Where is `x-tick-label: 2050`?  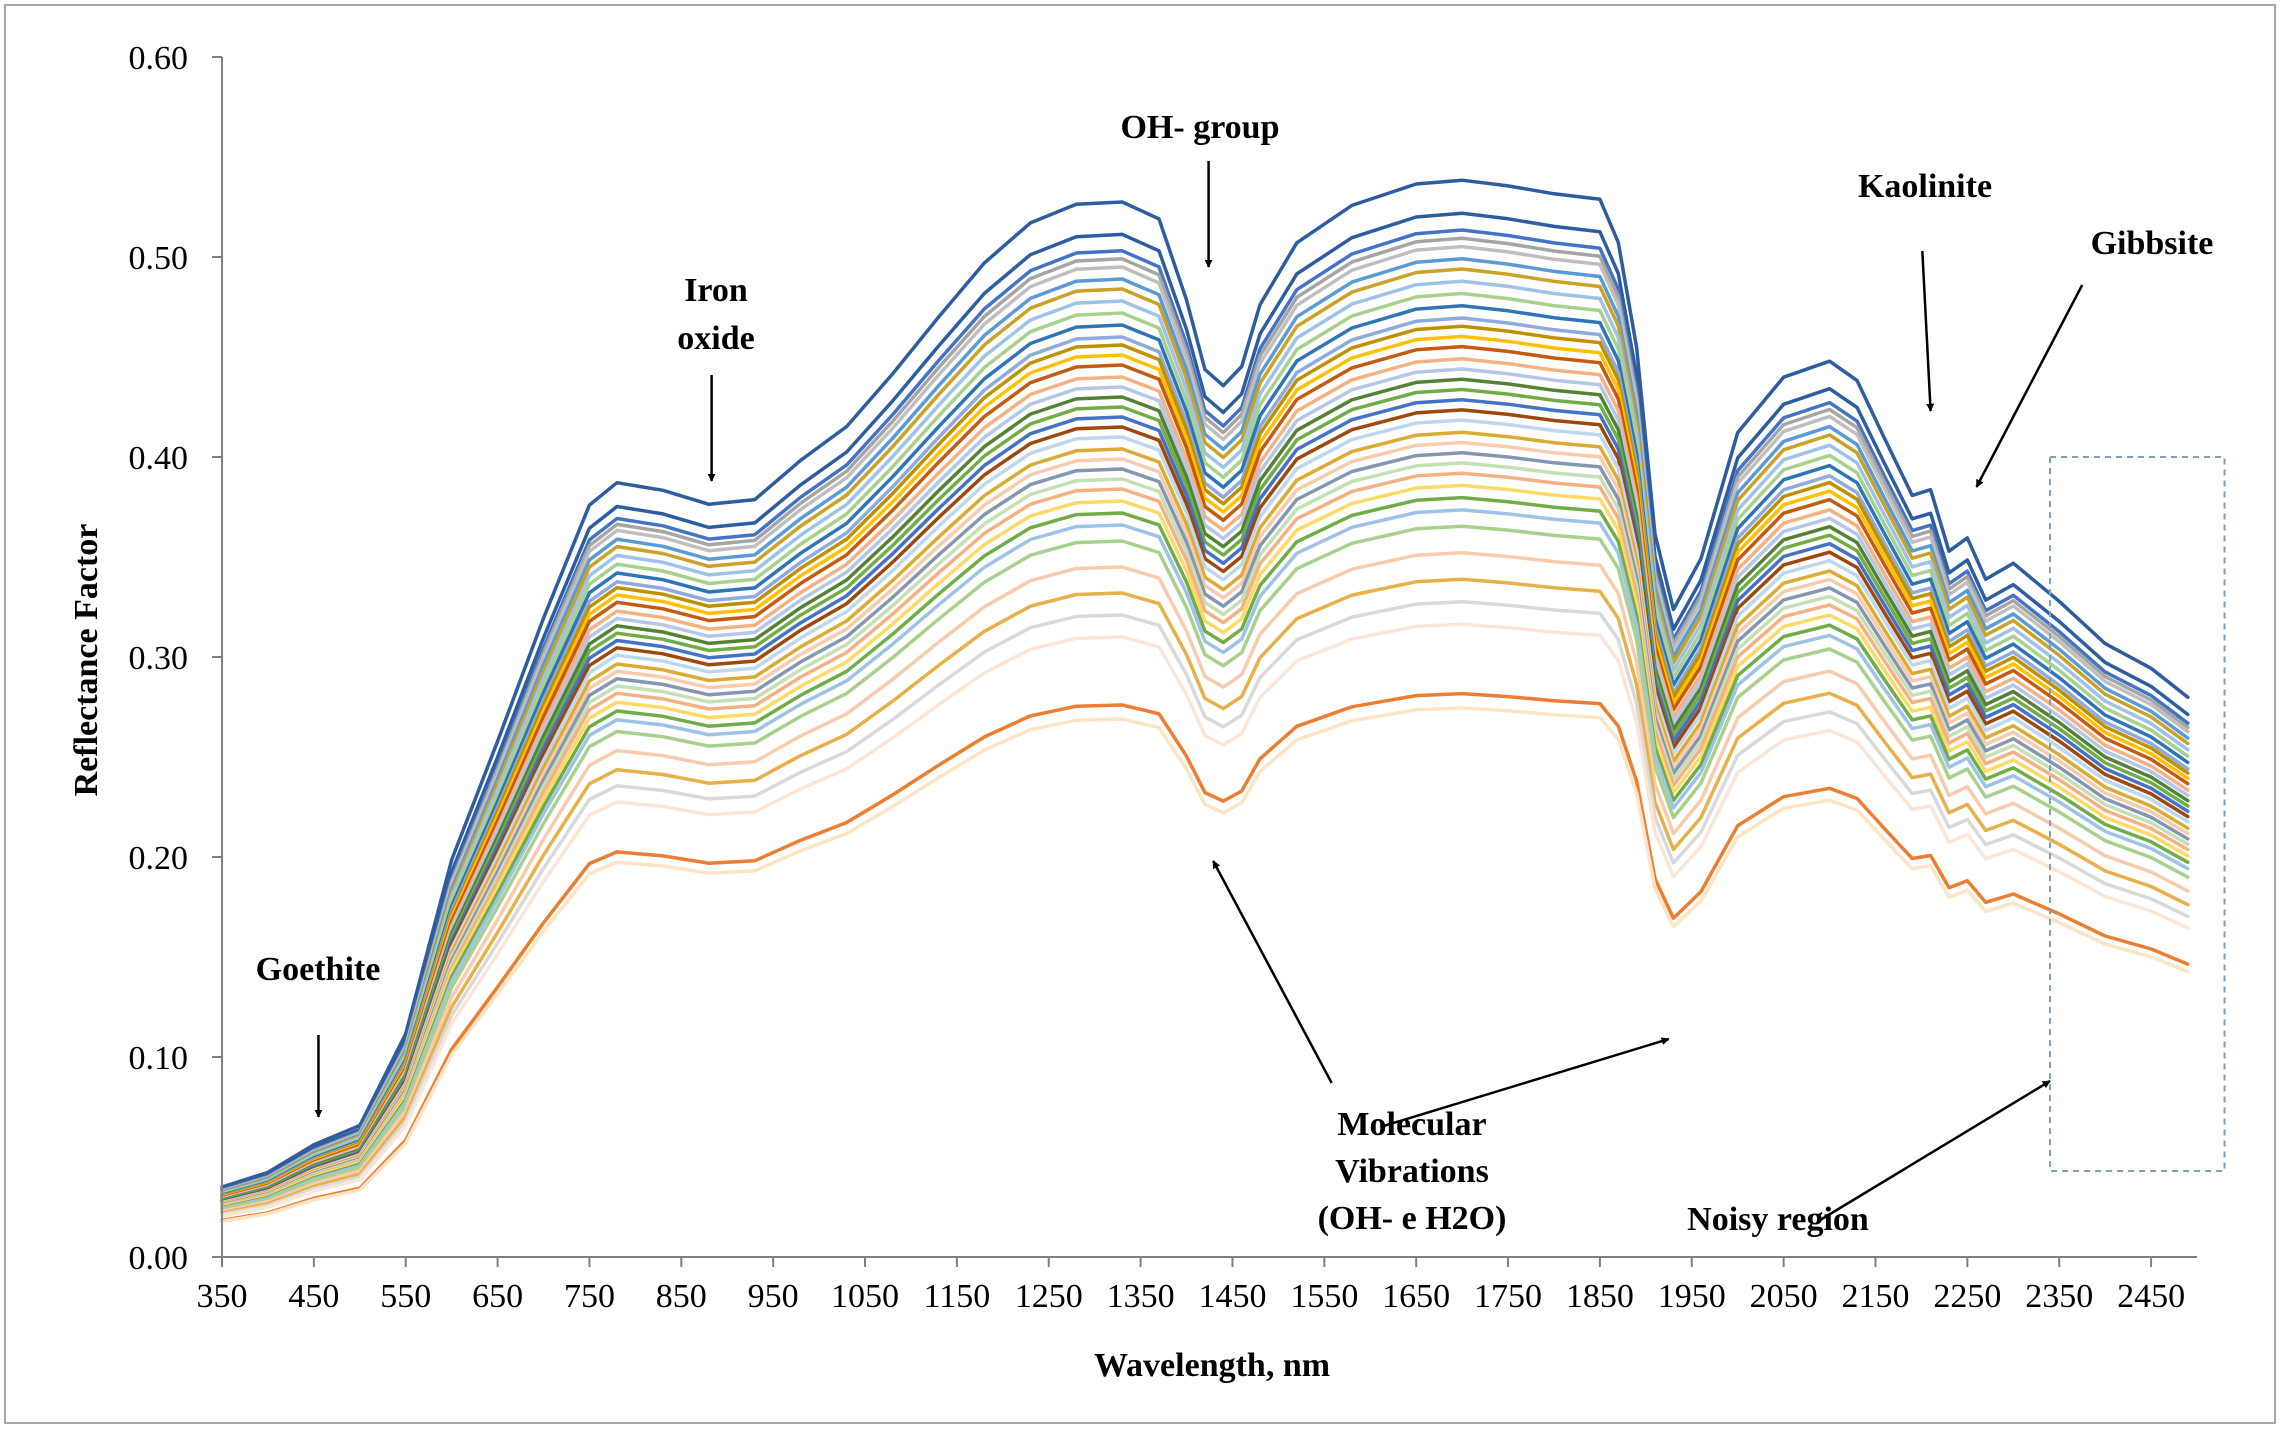 x-tick-label: 2050 is located at coordinates (1784, 1296).